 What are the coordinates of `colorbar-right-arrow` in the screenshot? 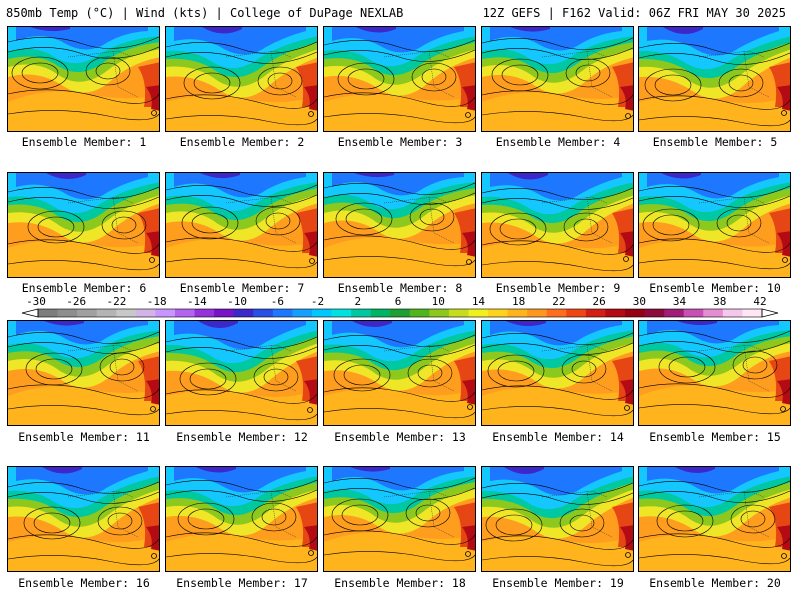 It's located at (770, 313).